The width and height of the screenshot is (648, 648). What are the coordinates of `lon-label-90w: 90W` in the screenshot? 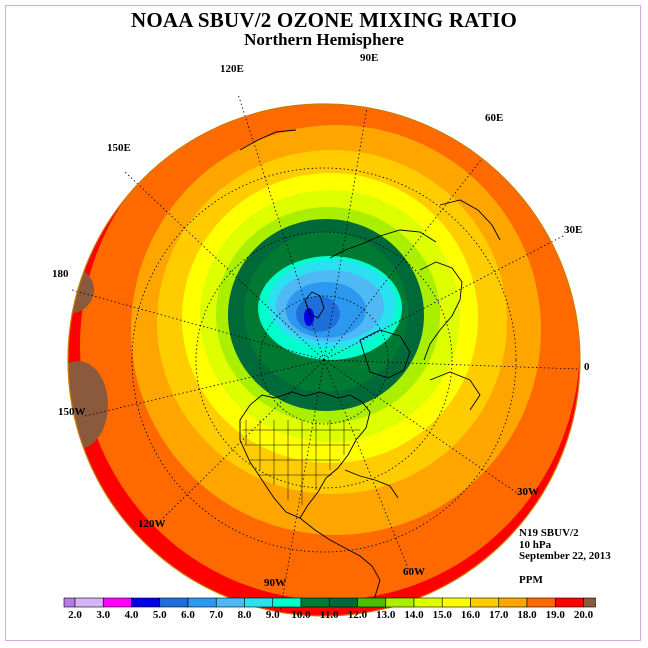 It's located at (275, 583).